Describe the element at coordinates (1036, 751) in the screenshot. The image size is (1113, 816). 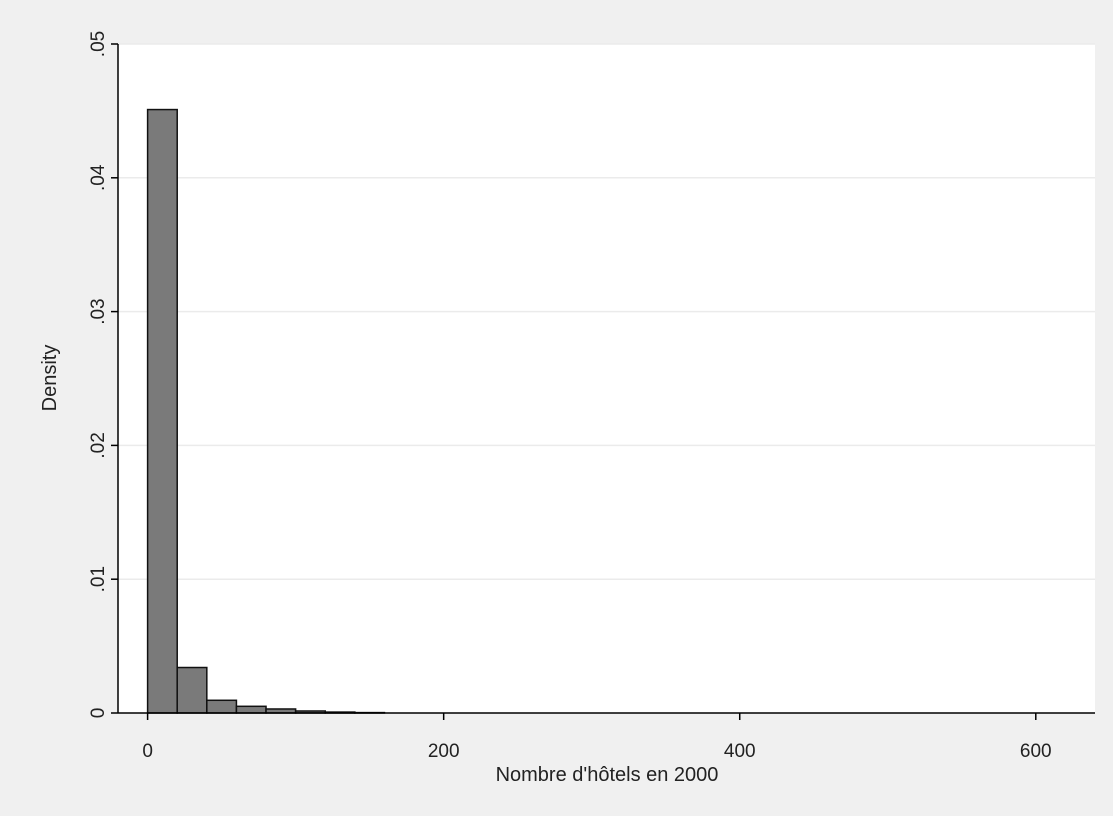
I see `x-tick-label: 600` at that location.